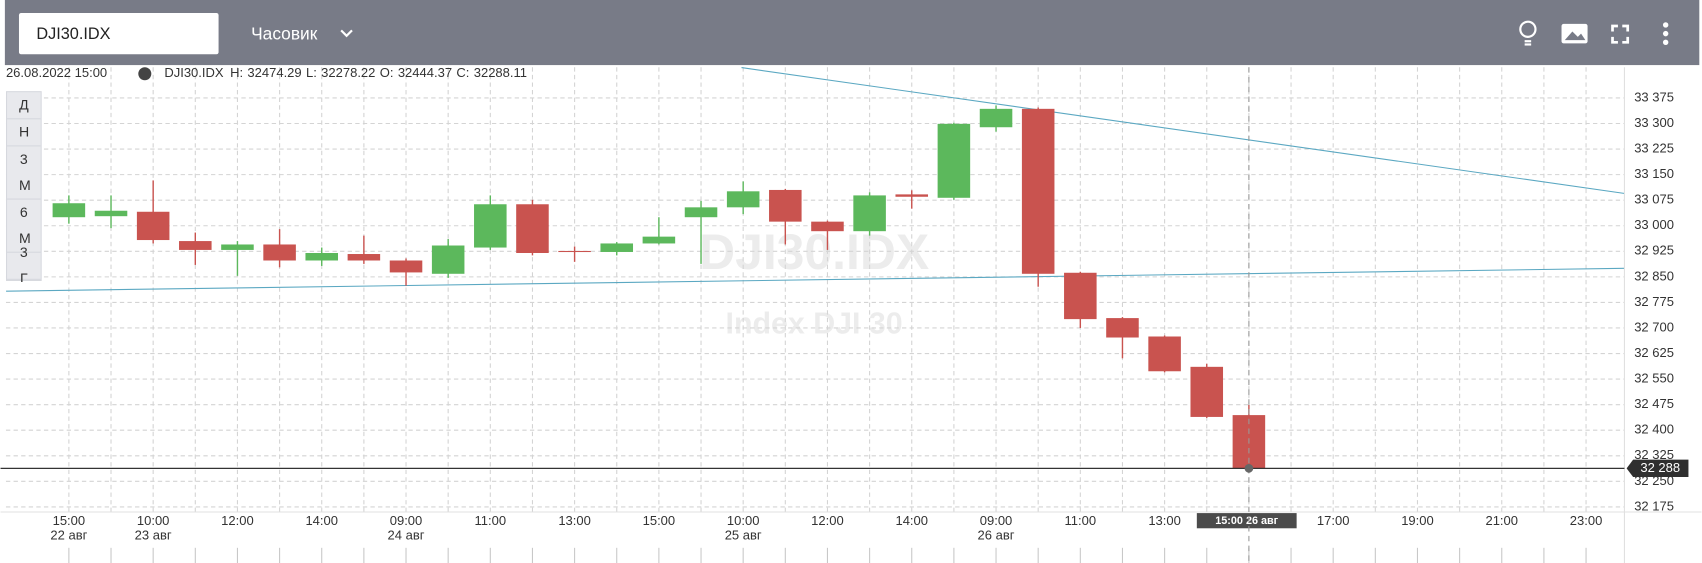 The width and height of the screenshot is (1702, 563). I want to click on info-high: 32474.29, so click(274, 72).